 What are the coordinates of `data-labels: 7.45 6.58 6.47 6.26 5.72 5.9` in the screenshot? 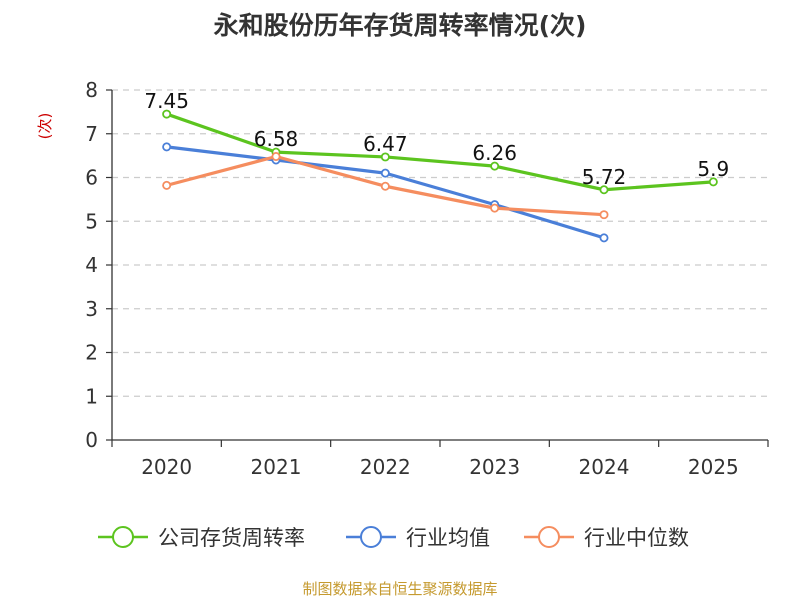 It's located at (436, 139).